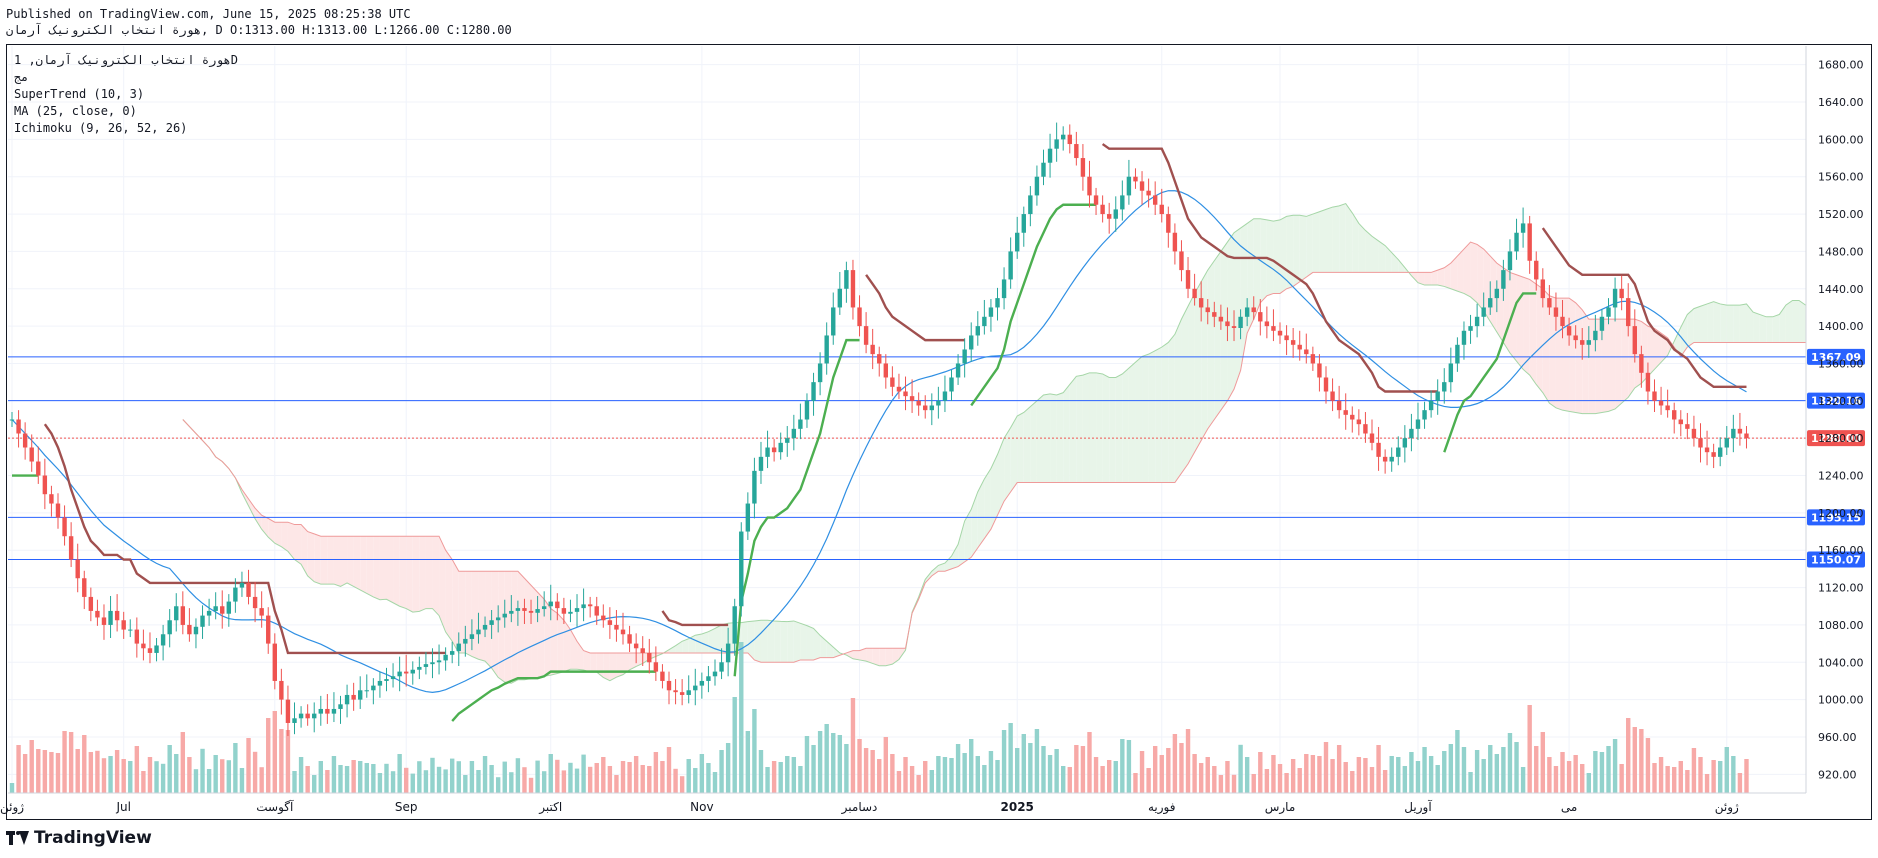 The height and width of the screenshot is (858, 1878). What do you see at coordinates (1280, 807) in the screenshot?
I see `time-tick-label: مارس` at bounding box center [1280, 807].